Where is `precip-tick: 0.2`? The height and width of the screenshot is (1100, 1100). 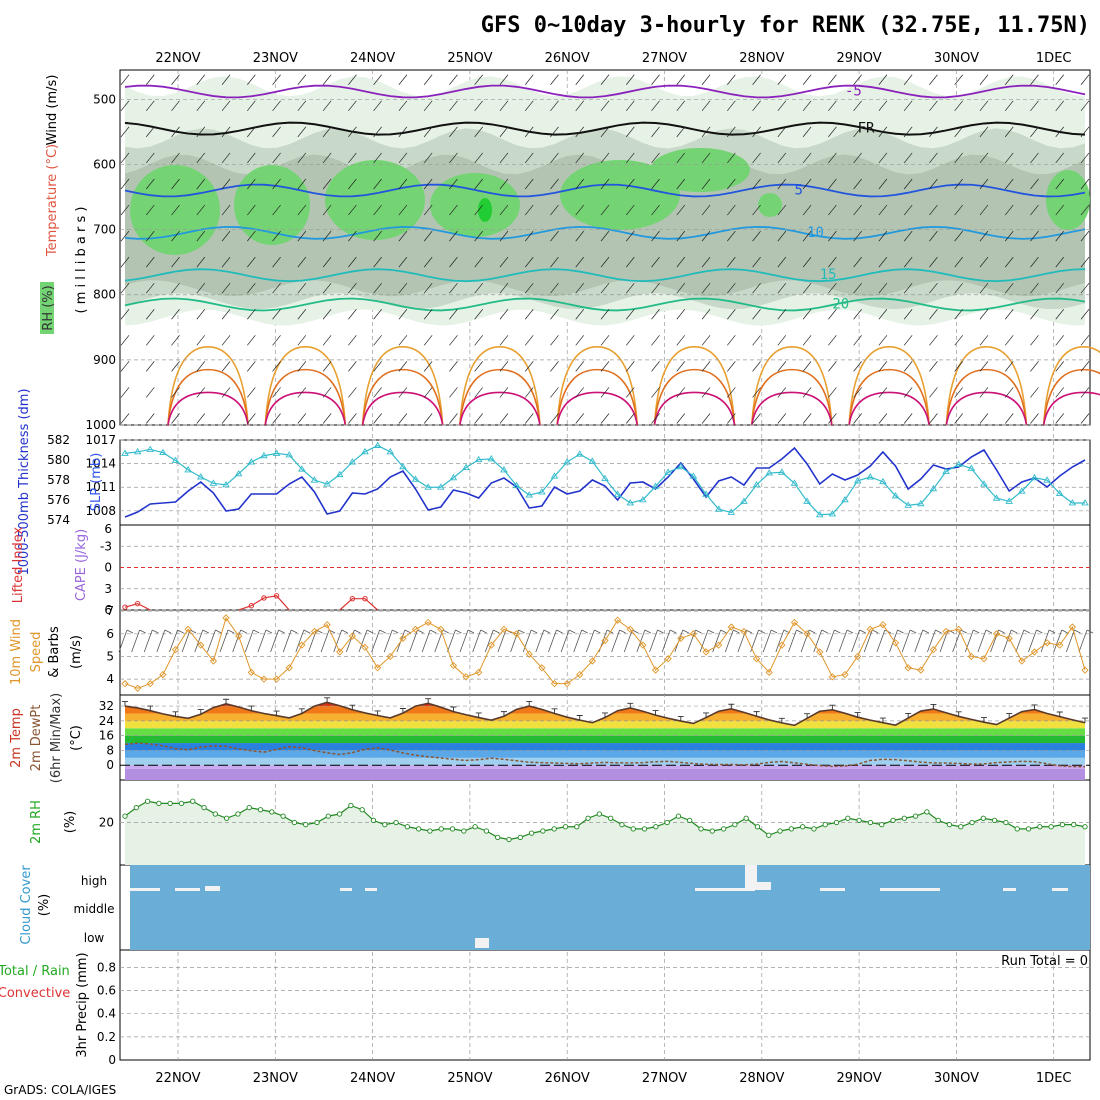 precip-tick: 0.2 is located at coordinates (106, 1037).